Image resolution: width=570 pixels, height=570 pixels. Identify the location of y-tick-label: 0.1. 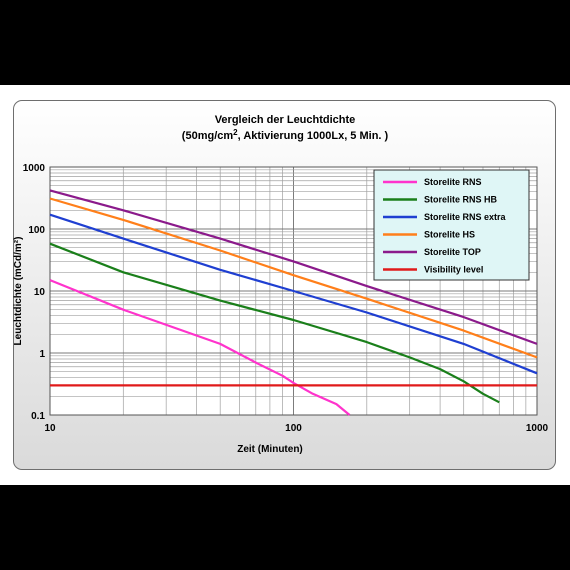
(38, 416).